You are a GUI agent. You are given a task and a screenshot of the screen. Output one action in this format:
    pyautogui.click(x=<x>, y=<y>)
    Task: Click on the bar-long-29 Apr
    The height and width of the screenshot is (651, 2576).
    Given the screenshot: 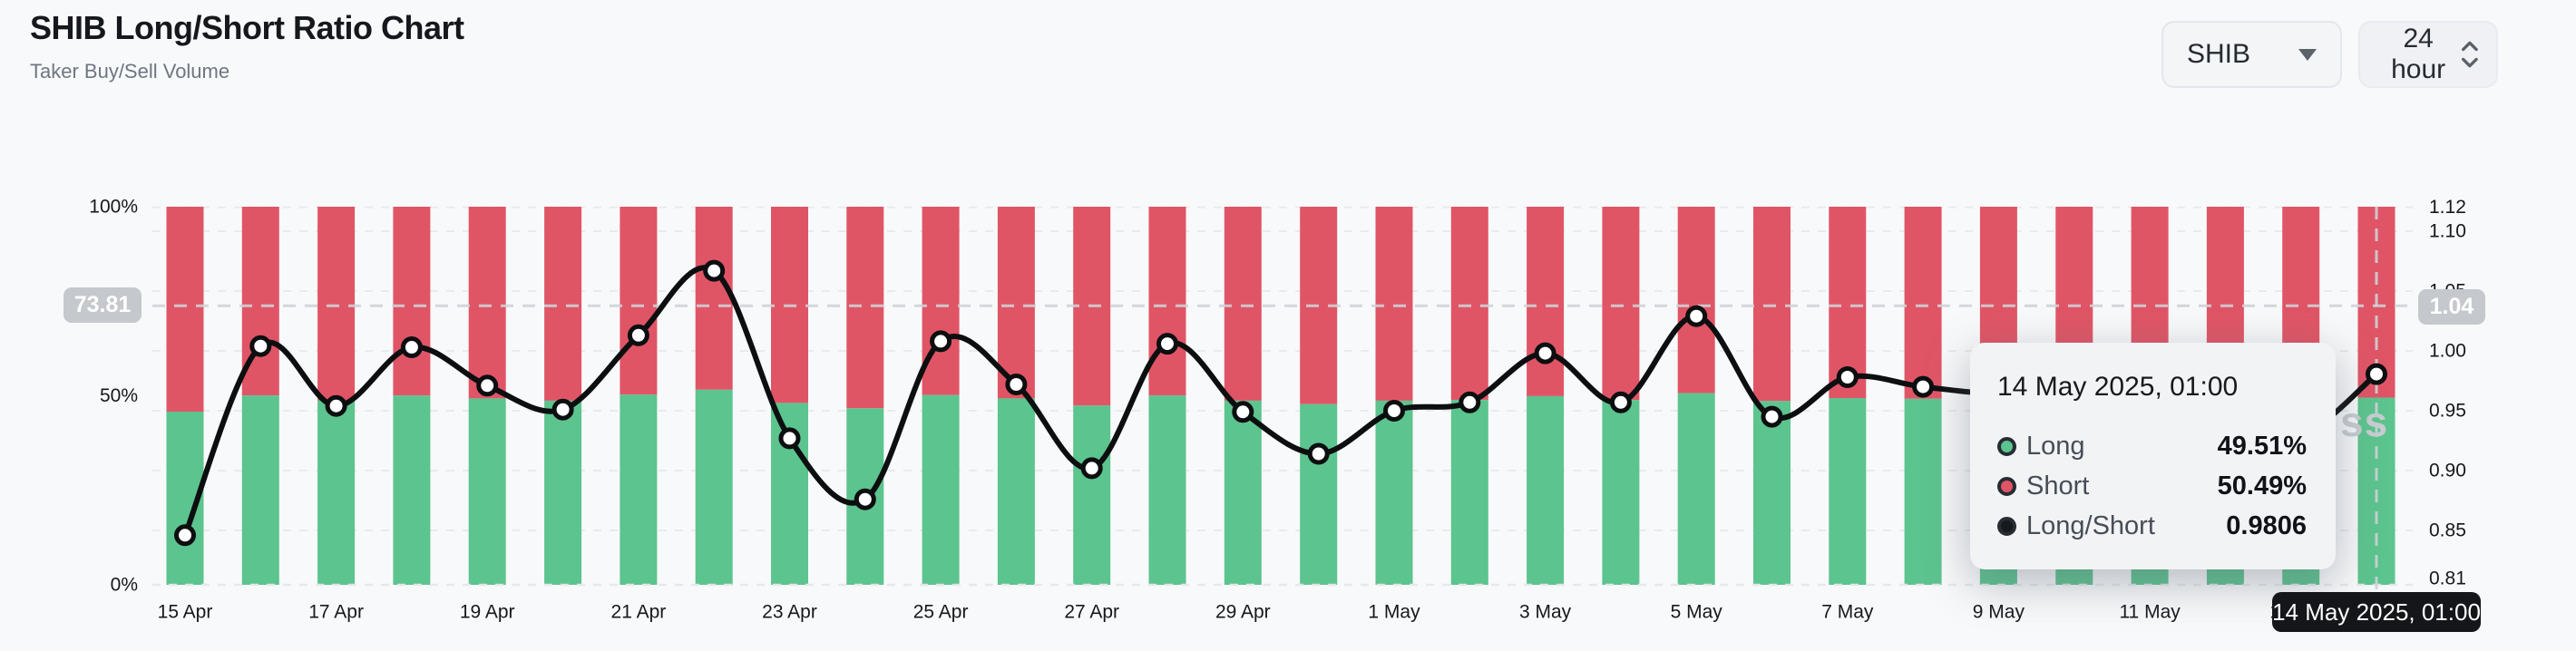 What is the action you would take?
    pyautogui.click(x=1243, y=492)
    